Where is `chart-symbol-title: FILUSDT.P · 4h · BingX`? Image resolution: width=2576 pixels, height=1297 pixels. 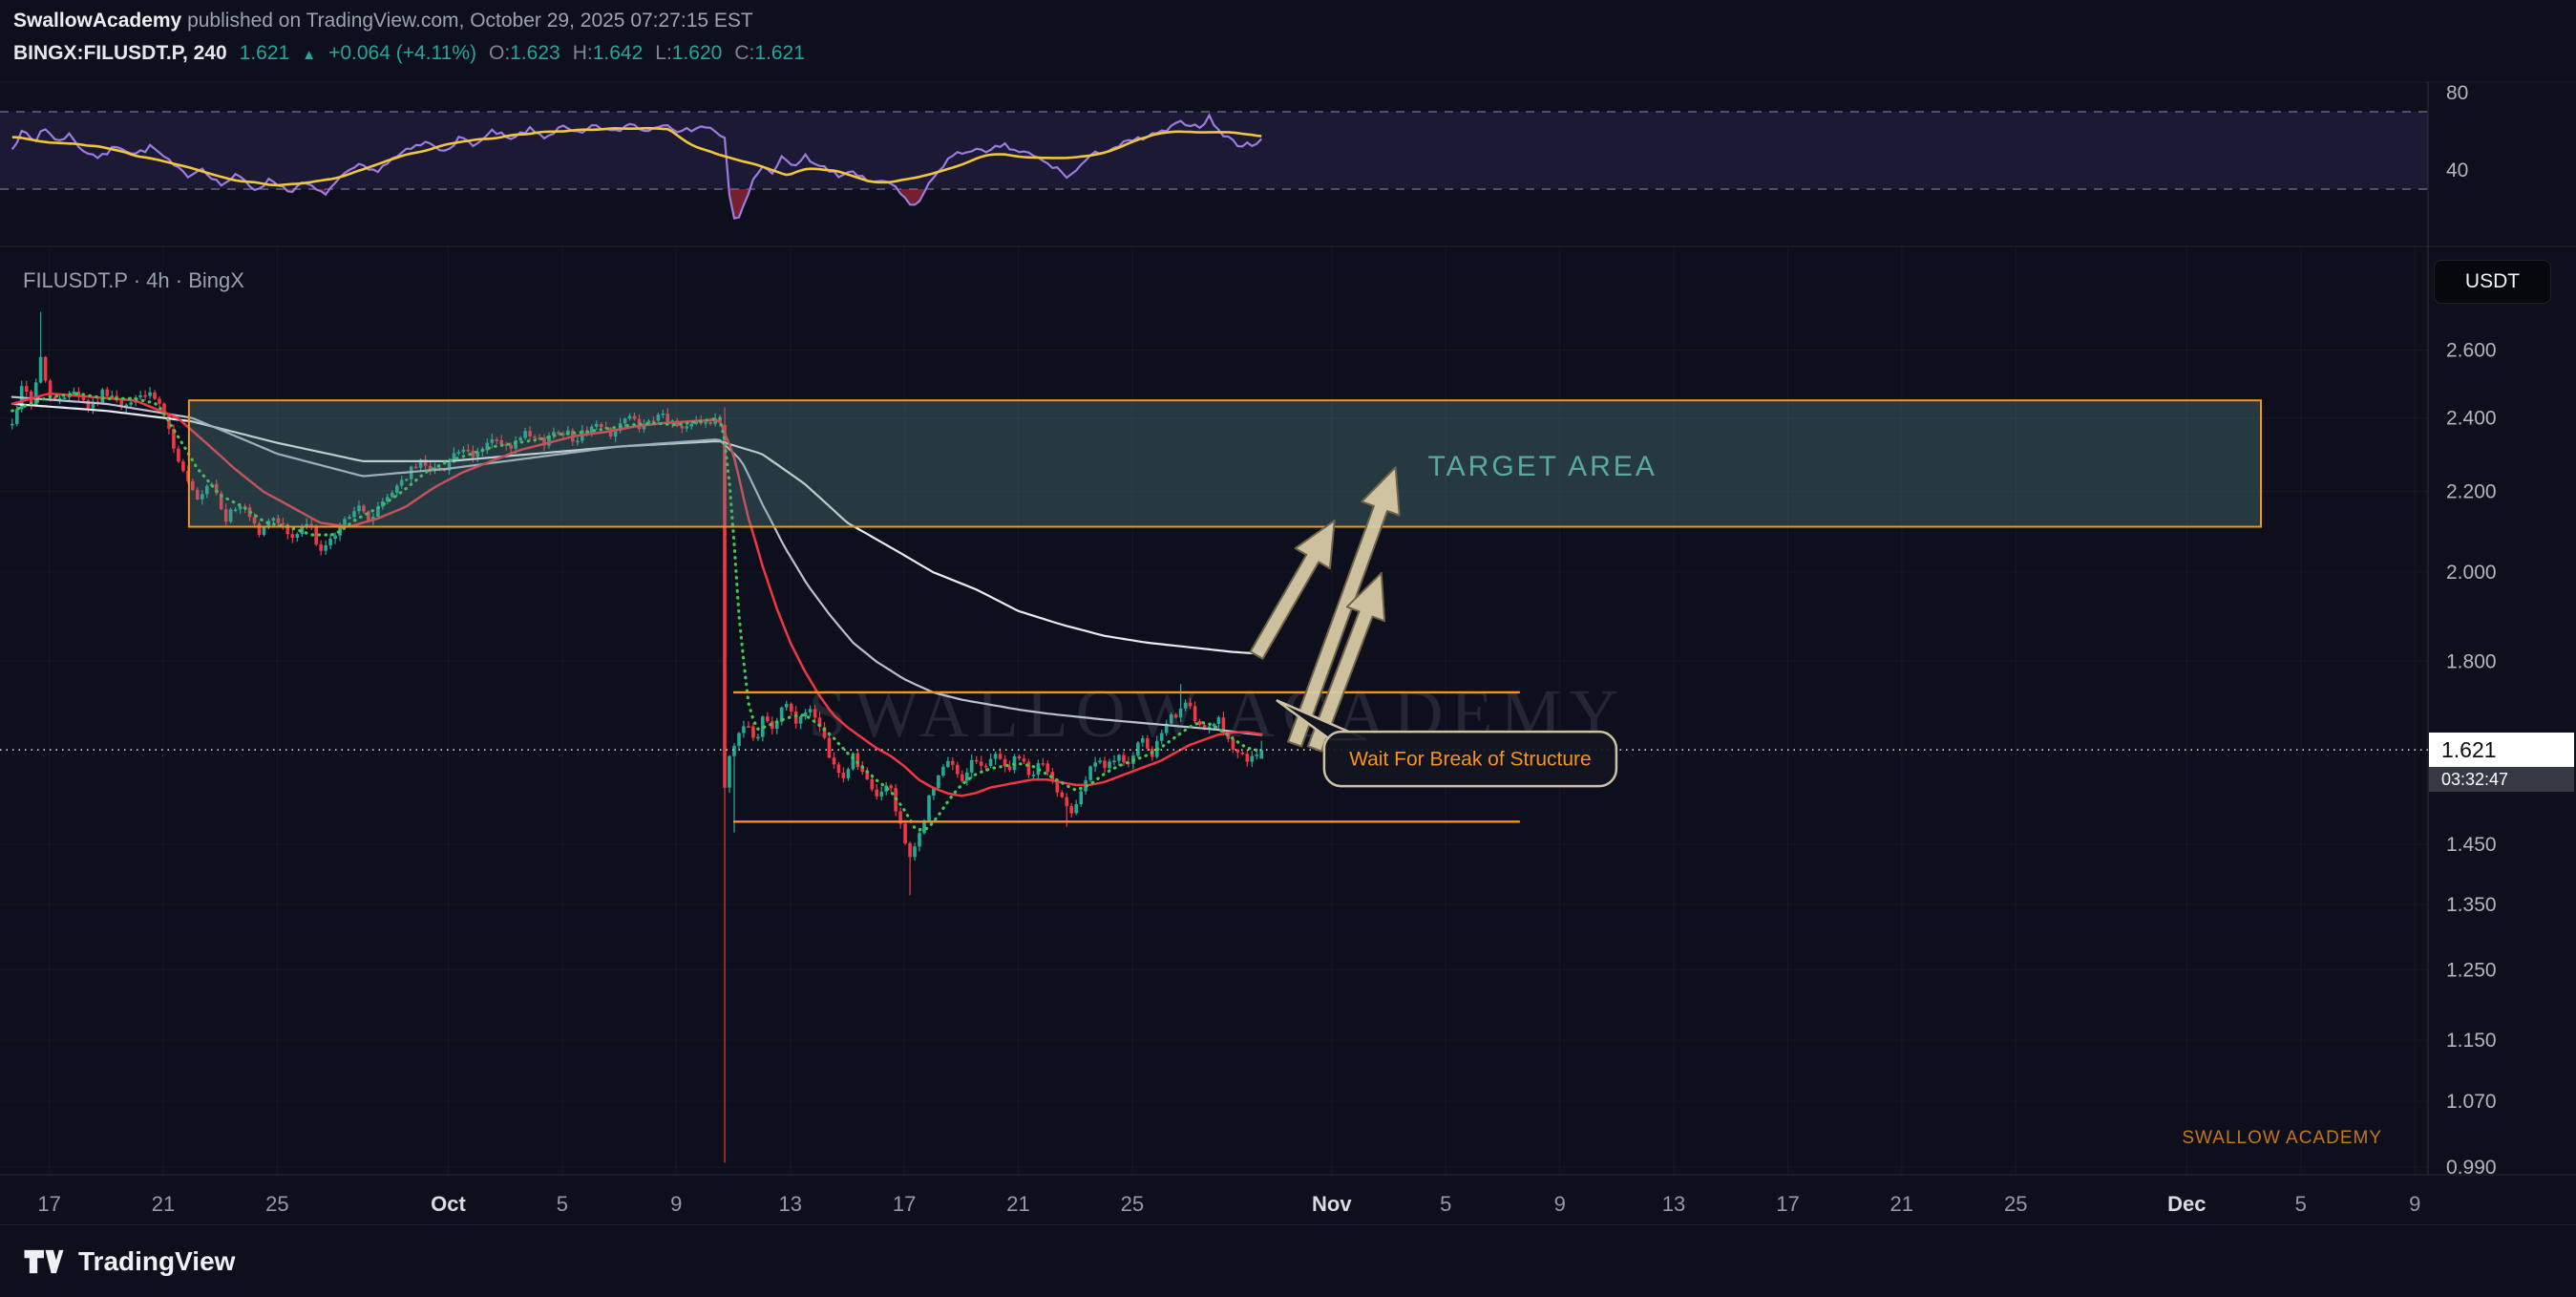 chart-symbol-title: FILUSDT.P · 4h · BingX is located at coordinates (133, 280).